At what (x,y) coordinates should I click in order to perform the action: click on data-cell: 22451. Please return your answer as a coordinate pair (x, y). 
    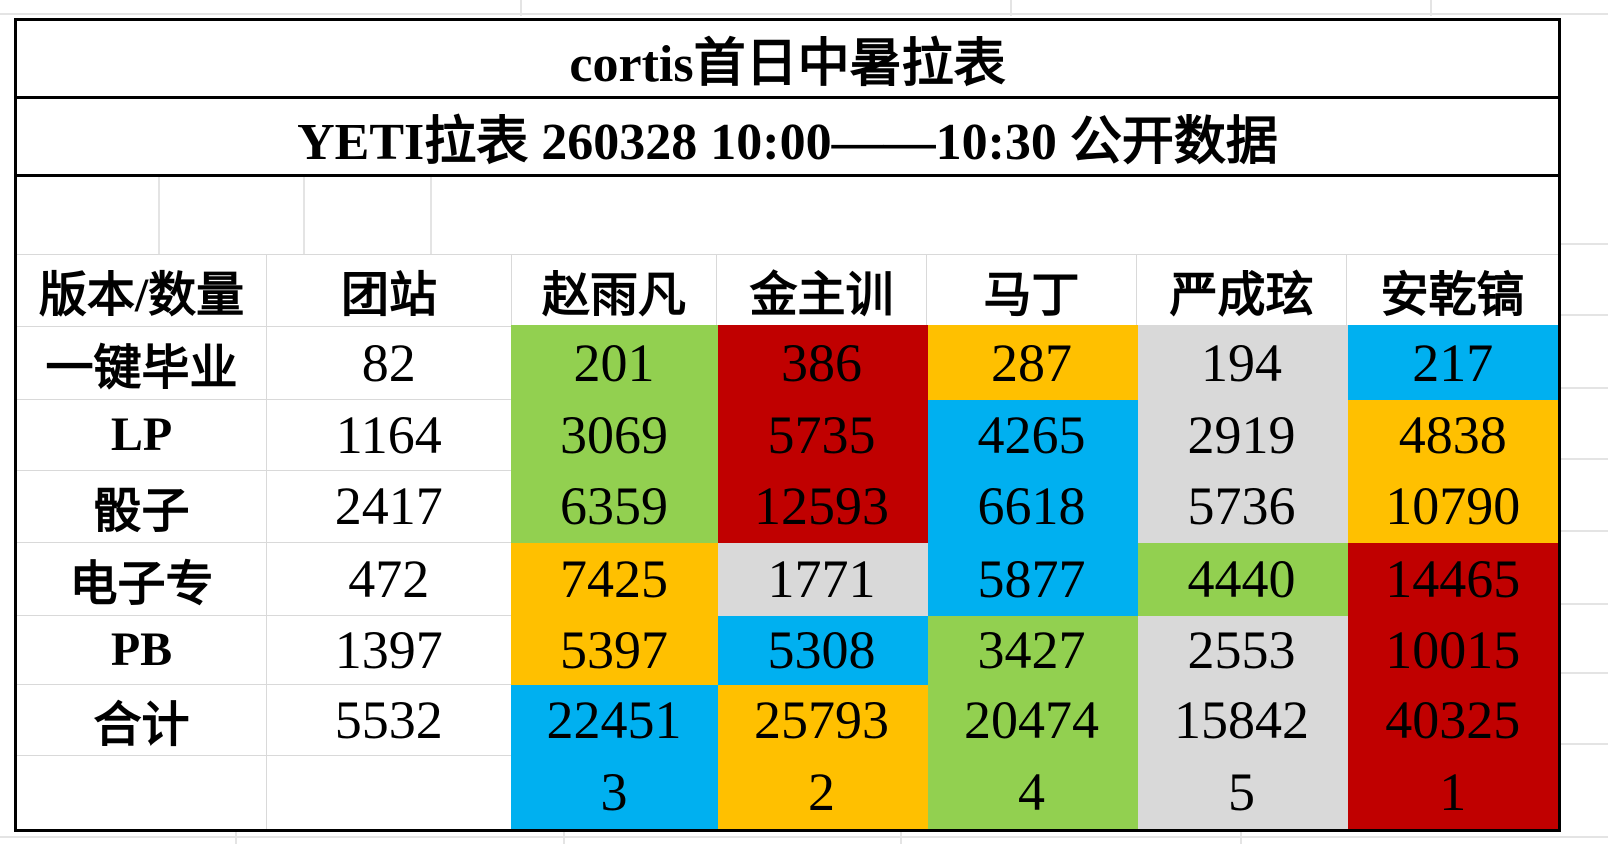
    Looking at the image, I should click on (614, 719).